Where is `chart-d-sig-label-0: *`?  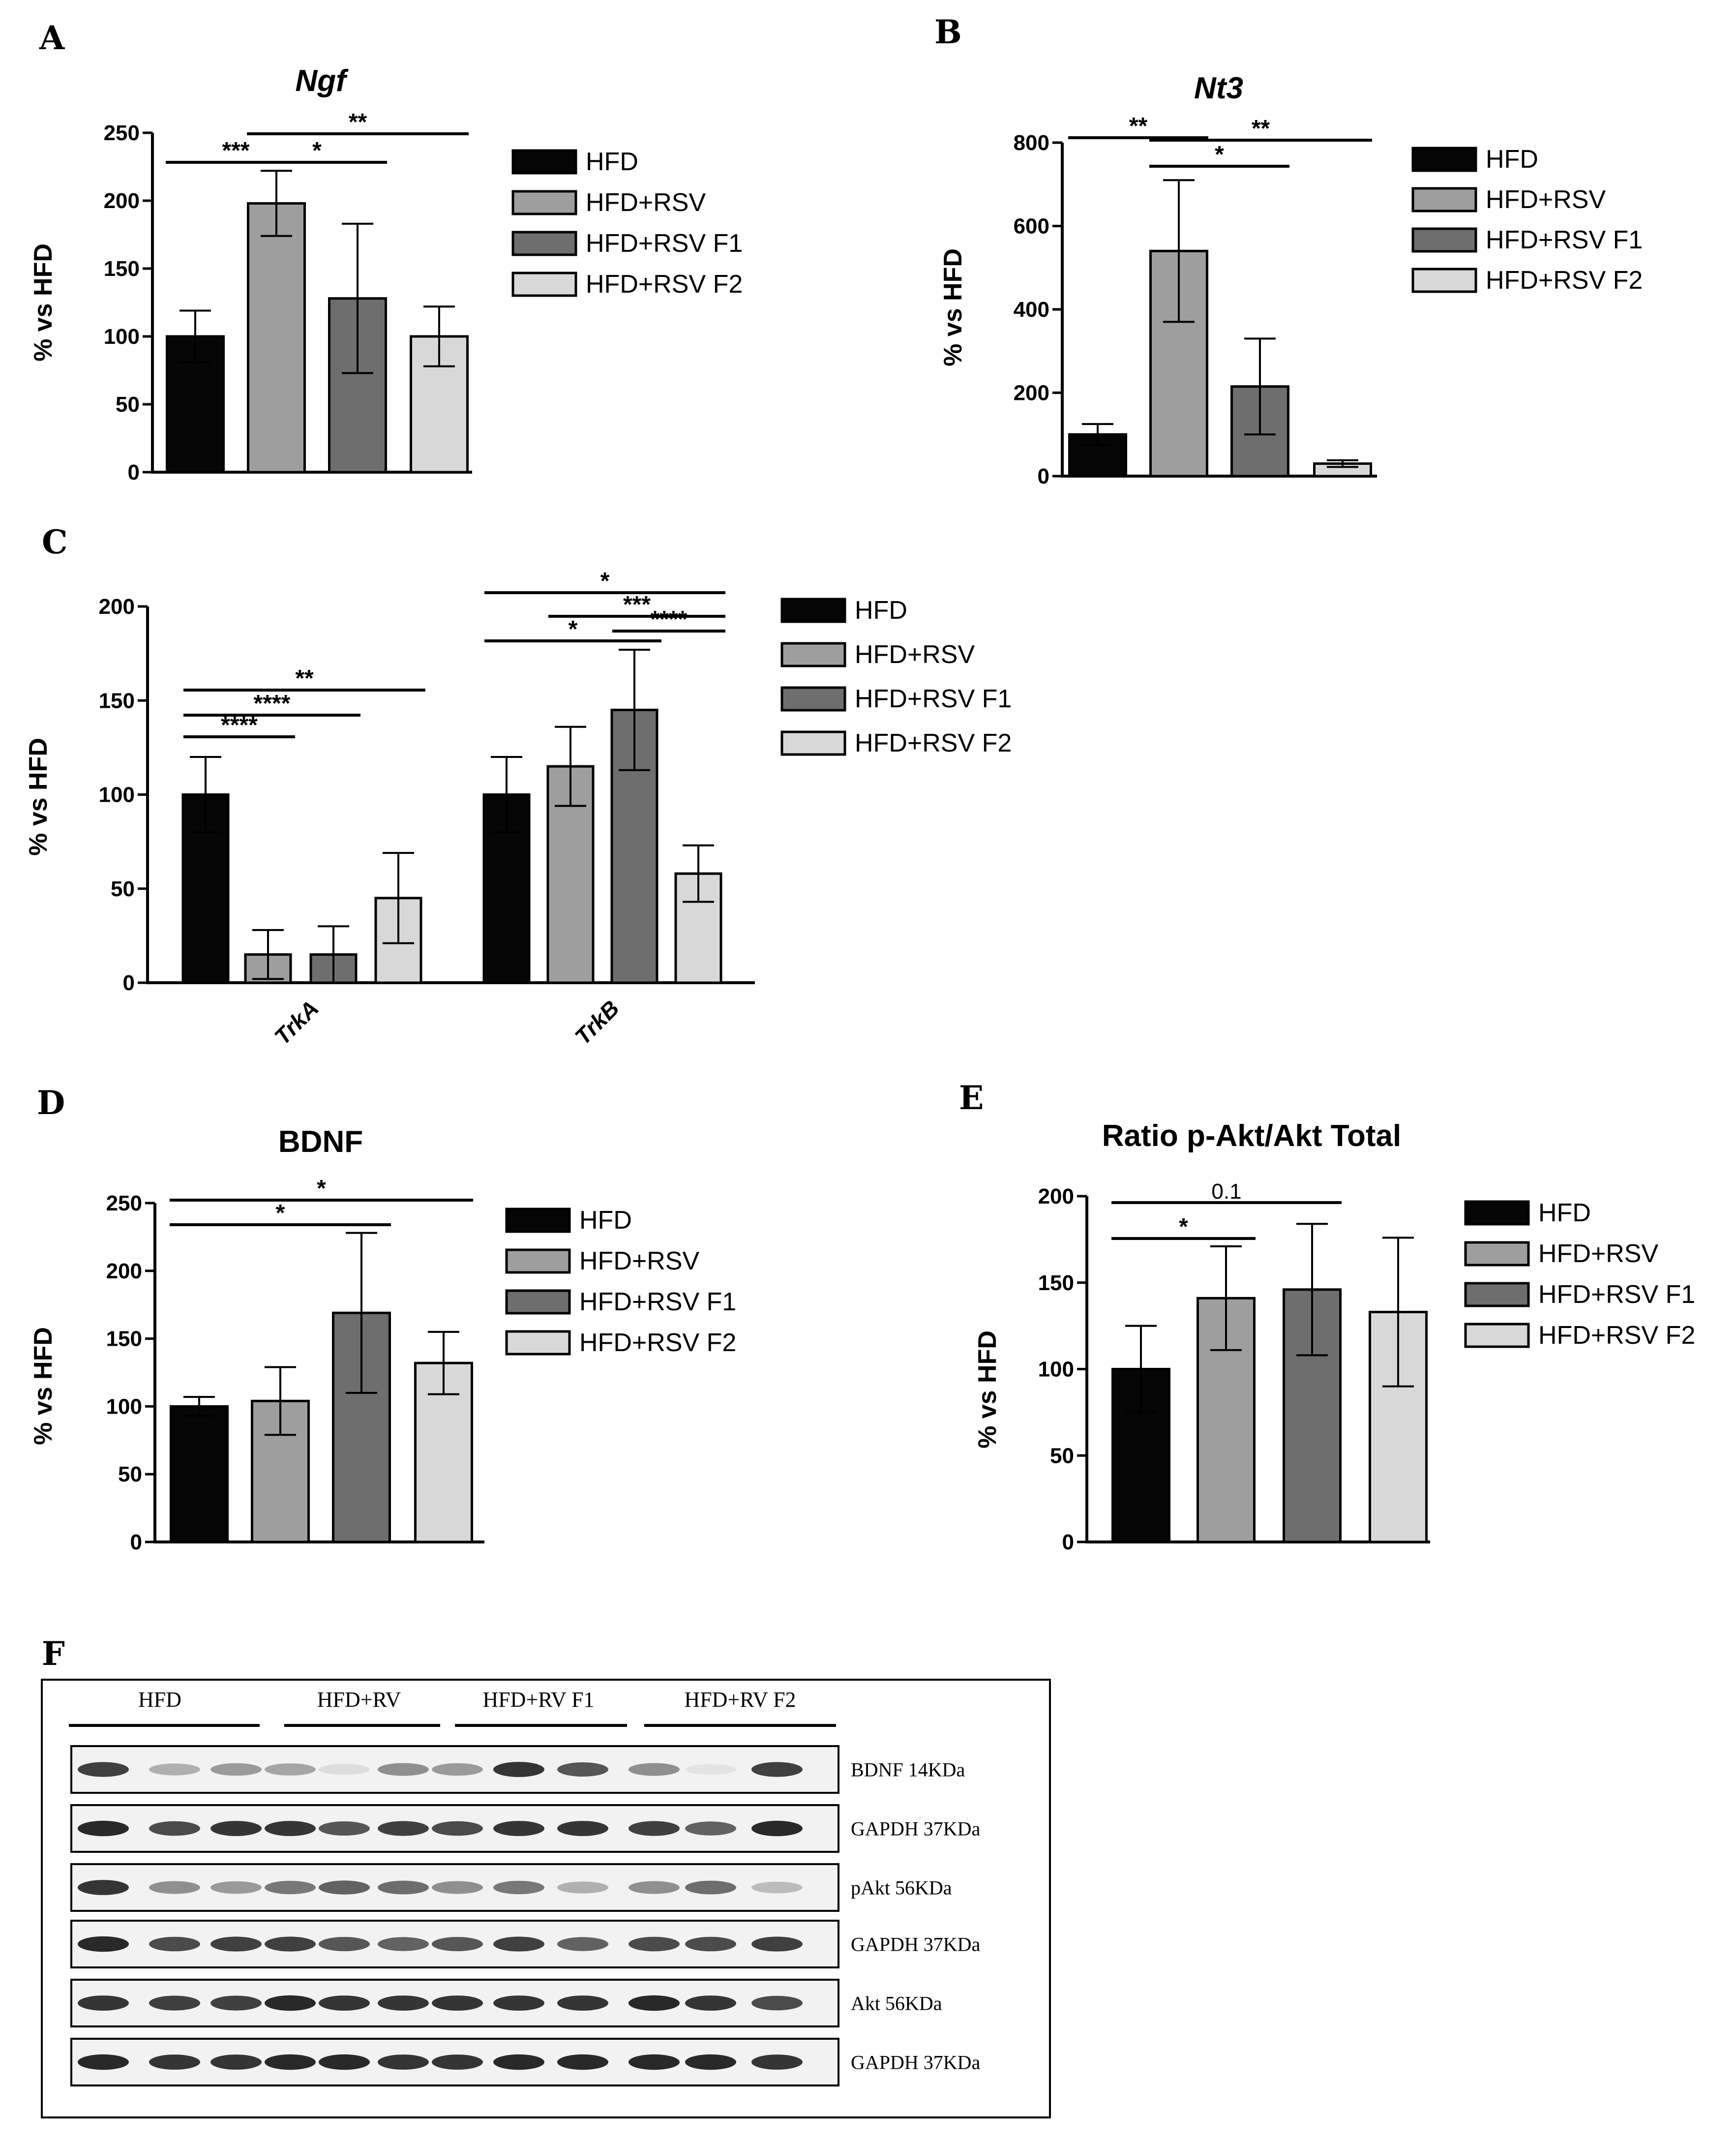
chart-d-sig-label-0: * is located at coordinates (280, 1213).